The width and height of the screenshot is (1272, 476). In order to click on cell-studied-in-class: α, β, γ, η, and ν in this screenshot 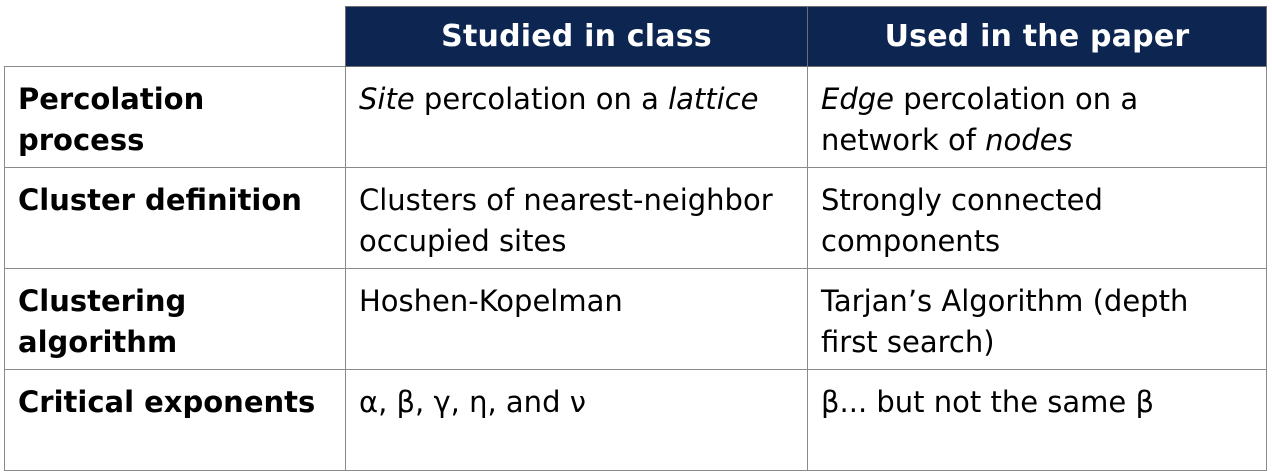, I will do `click(576, 420)`.